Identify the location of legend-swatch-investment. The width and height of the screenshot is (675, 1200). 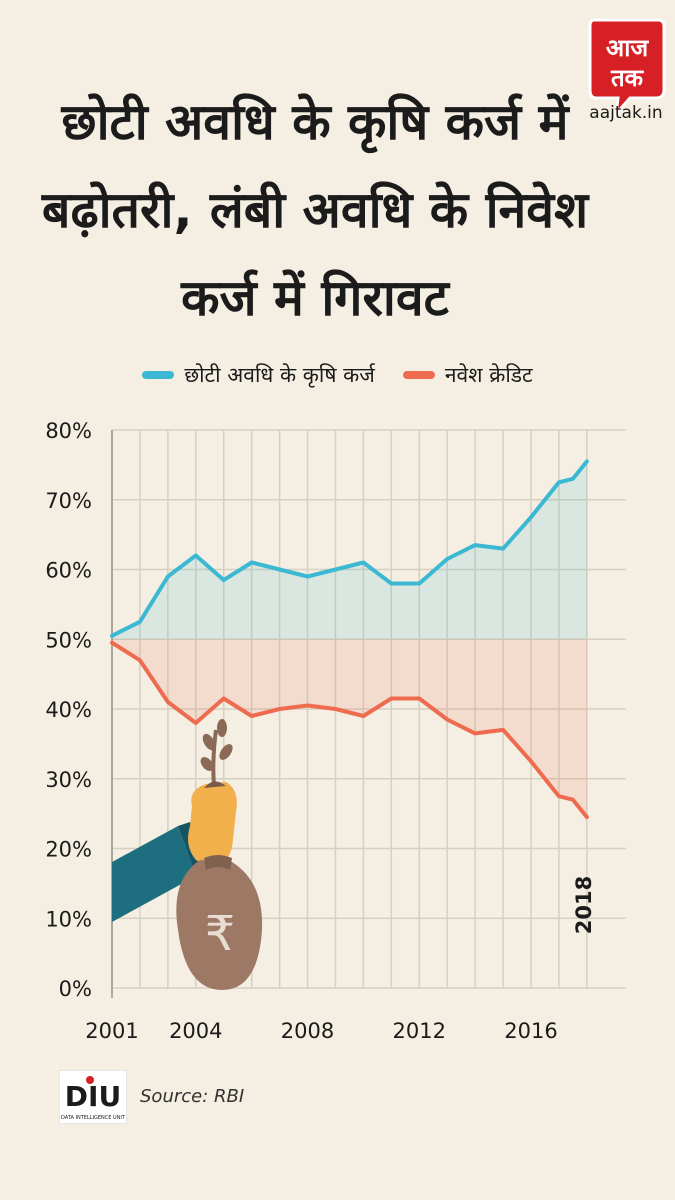
(418, 375).